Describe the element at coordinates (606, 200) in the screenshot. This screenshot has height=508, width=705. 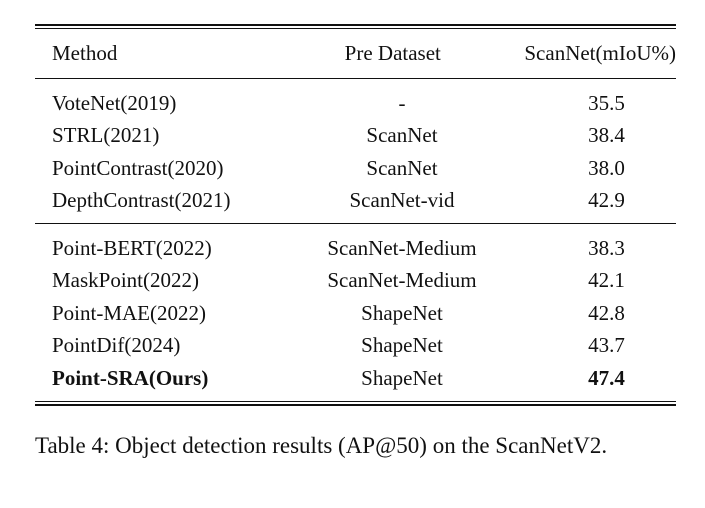
I see `scannet-cell: 42.9` at that location.